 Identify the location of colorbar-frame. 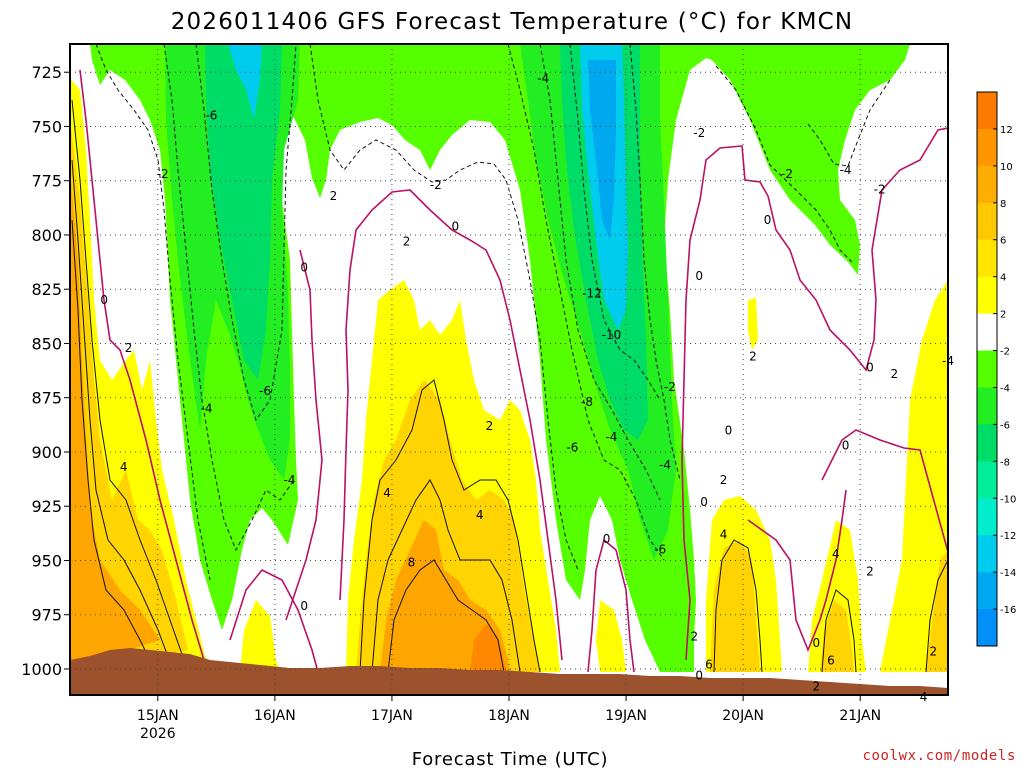
(987, 369).